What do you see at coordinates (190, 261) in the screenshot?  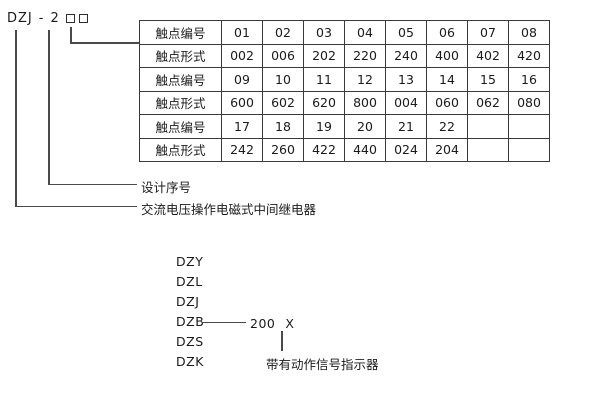 I see `model-list-item-dzy: DZY` at bounding box center [190, 261].